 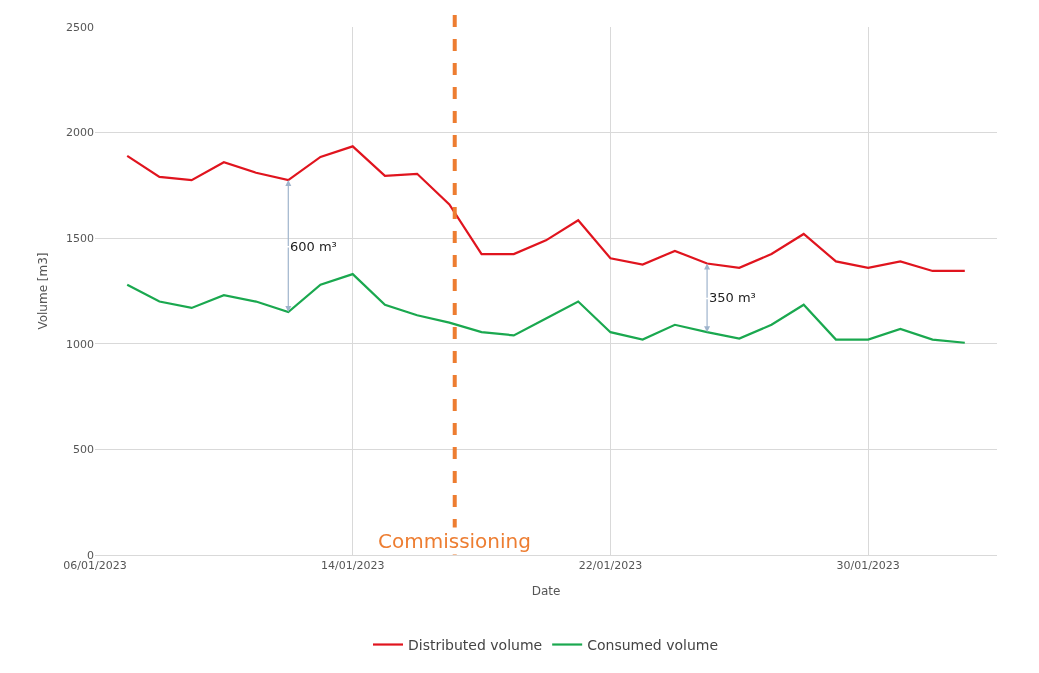 I want to click on y-tick-label: 1500, so click(x=80, y=239).